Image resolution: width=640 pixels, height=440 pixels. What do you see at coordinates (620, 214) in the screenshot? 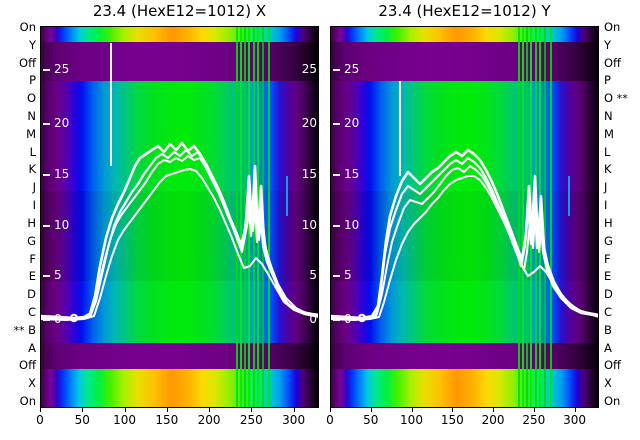
I see `right-category-axis: On Y Off P O ** N M L K J I H G F E D C B A Off X On` at bounding box center [620, 214].